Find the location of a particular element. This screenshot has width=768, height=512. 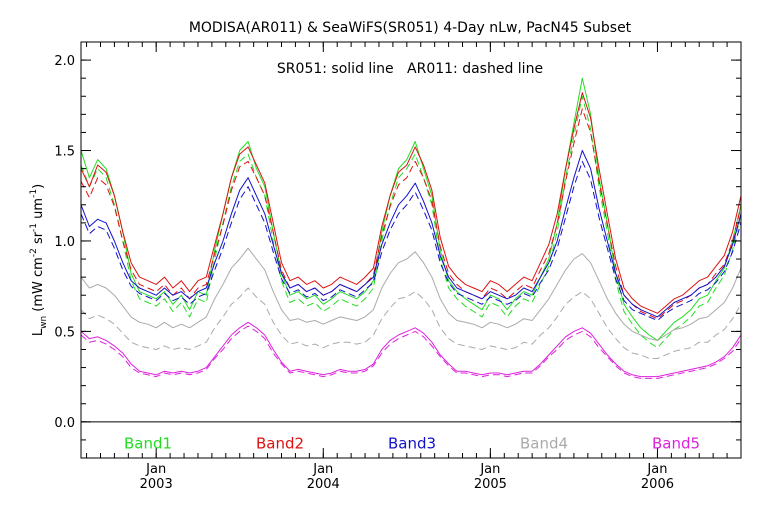

y-label-close: ) is located at coordinates (38, 186).